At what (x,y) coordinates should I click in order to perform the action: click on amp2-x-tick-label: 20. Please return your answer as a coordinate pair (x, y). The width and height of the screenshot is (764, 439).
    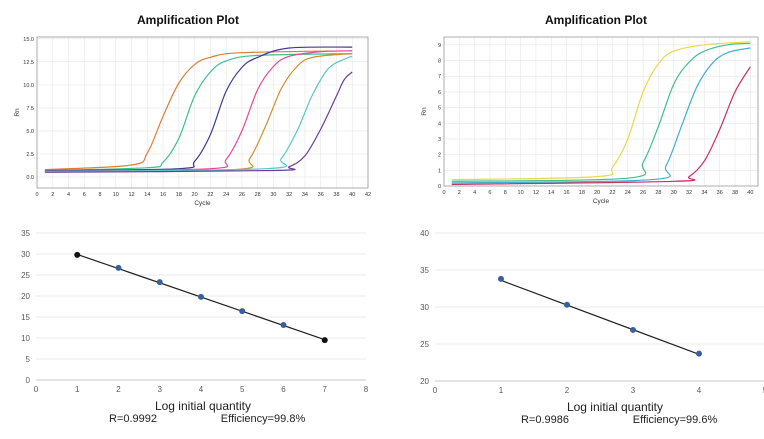
    Looking at the image, I should click on (597, 193).